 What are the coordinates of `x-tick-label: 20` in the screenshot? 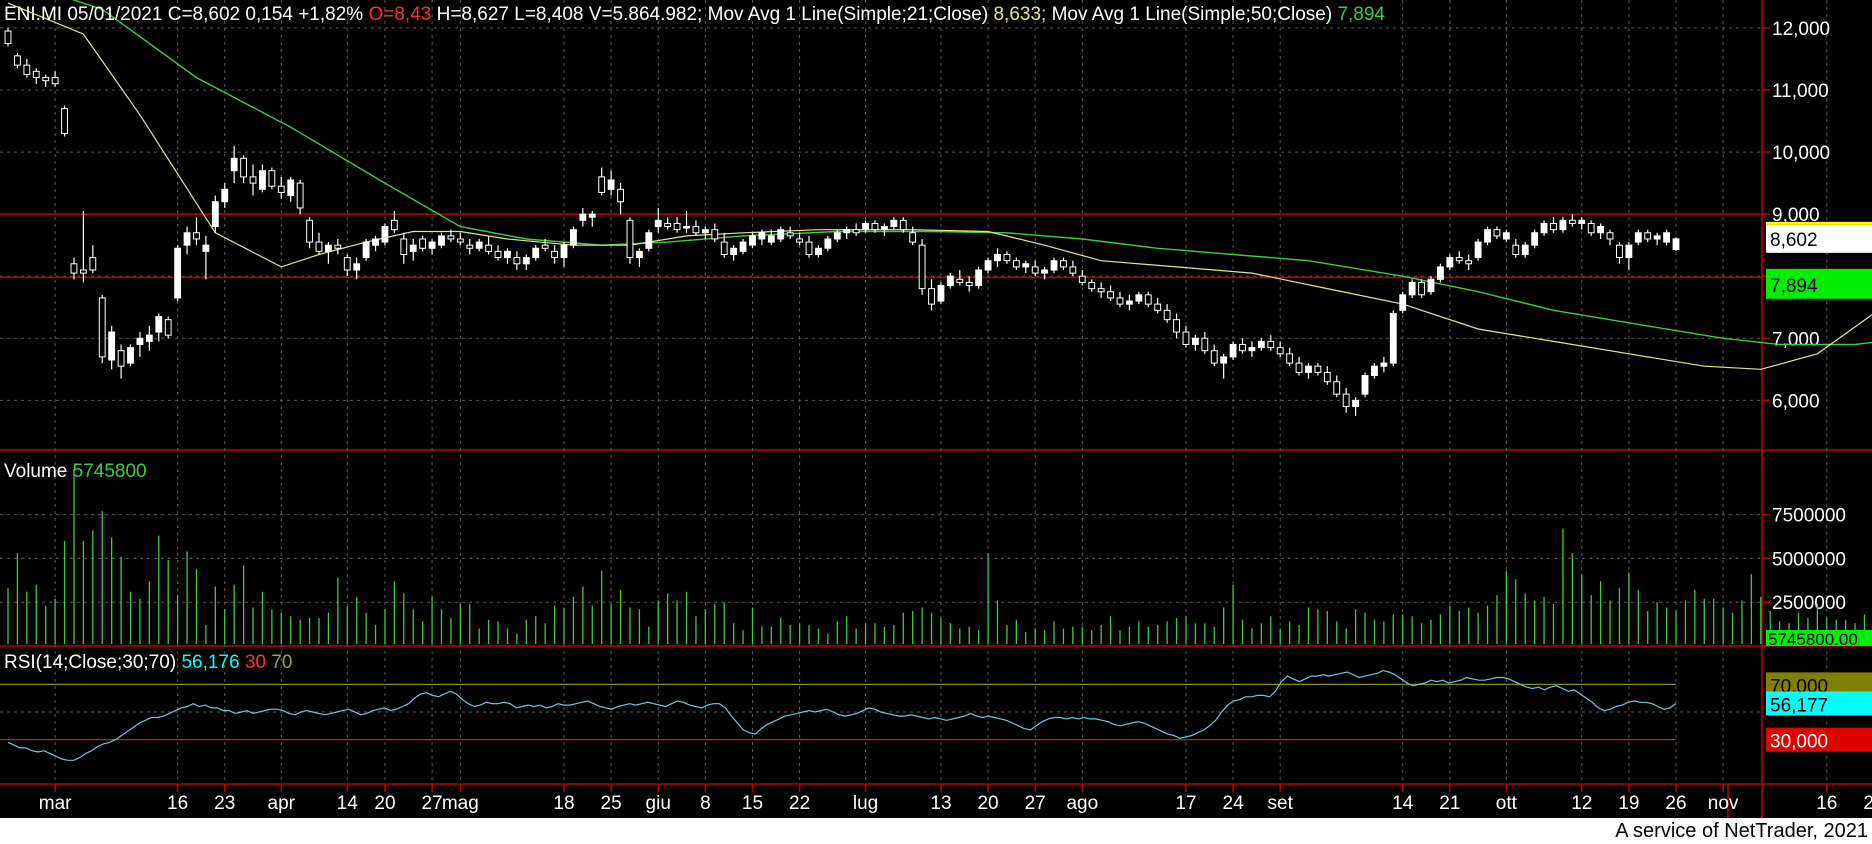 It's located at (987, 803).